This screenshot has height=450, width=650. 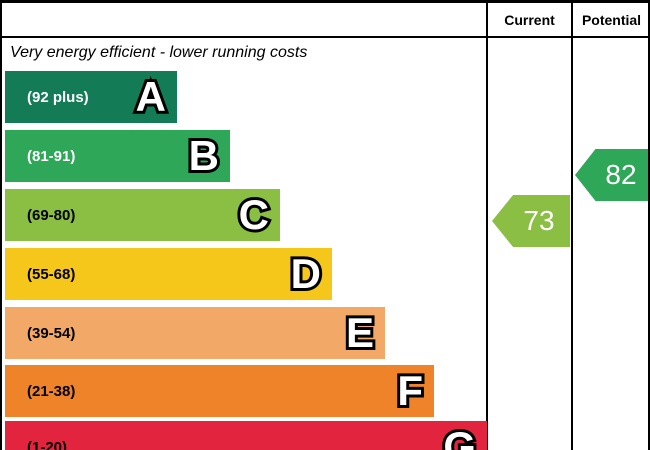 I want to click on band-range-label-c: (69-80), so click(x=51, y=215).